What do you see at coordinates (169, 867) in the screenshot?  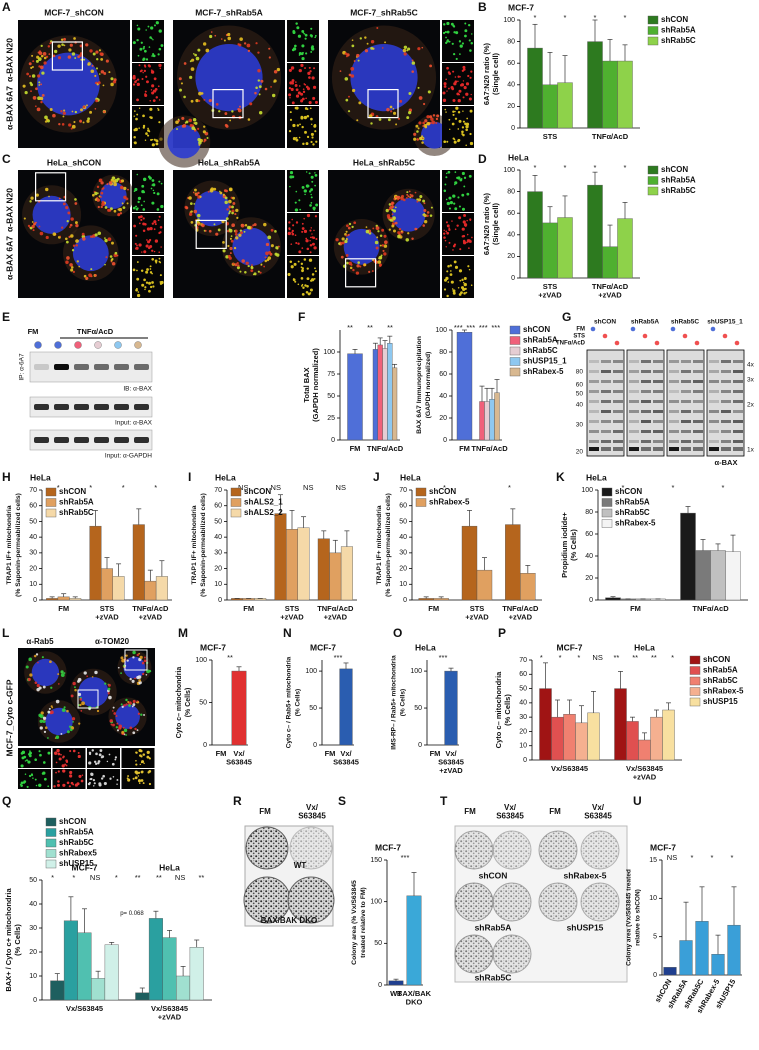 I see `group-title: HeLa` at bounding box center [169, 867].